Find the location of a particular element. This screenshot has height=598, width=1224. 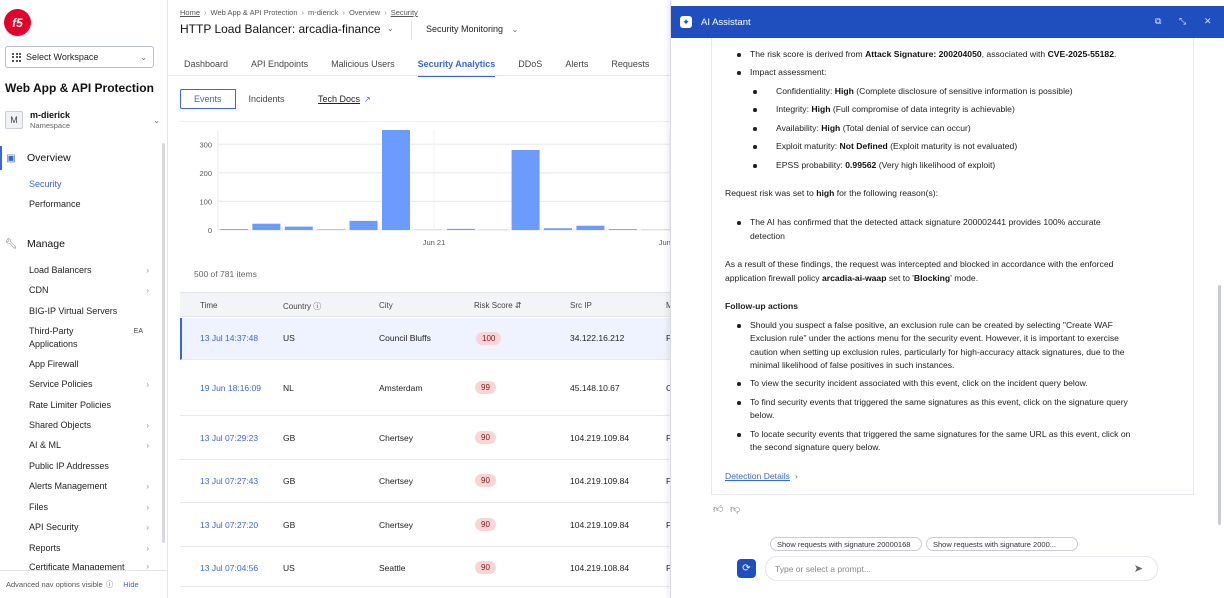

monitoring-select: Security Monitoring ⌄ is located at coordinates (472, 29).